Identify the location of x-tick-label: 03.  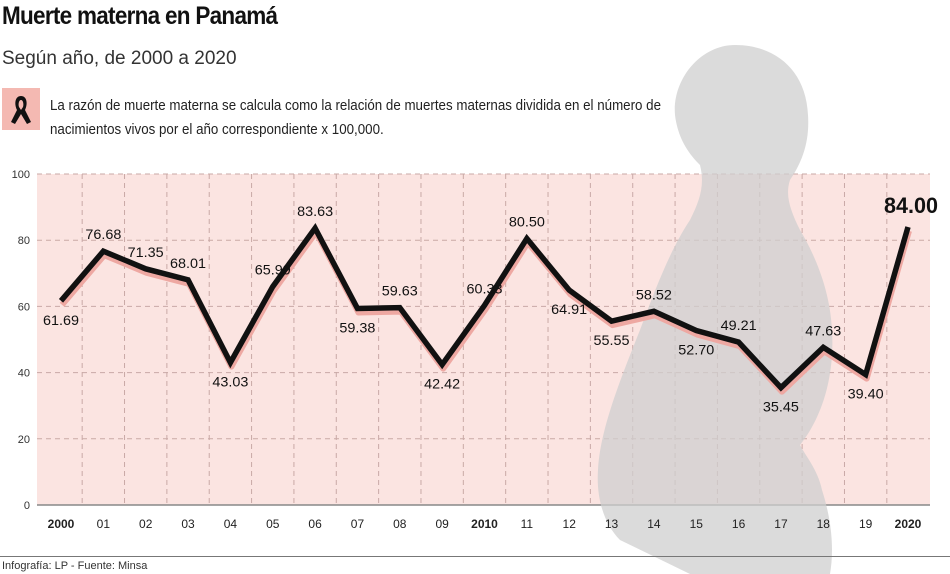
(188, 524).